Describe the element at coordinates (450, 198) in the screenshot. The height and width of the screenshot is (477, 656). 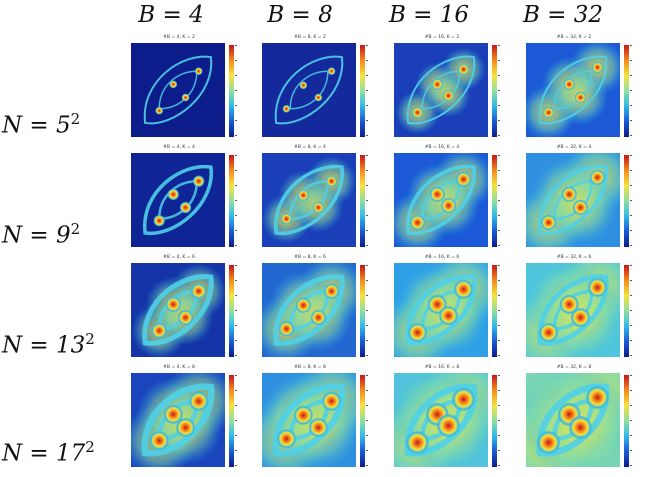
I see `heatmap-panel: #B = 16, K = 4` at that location.